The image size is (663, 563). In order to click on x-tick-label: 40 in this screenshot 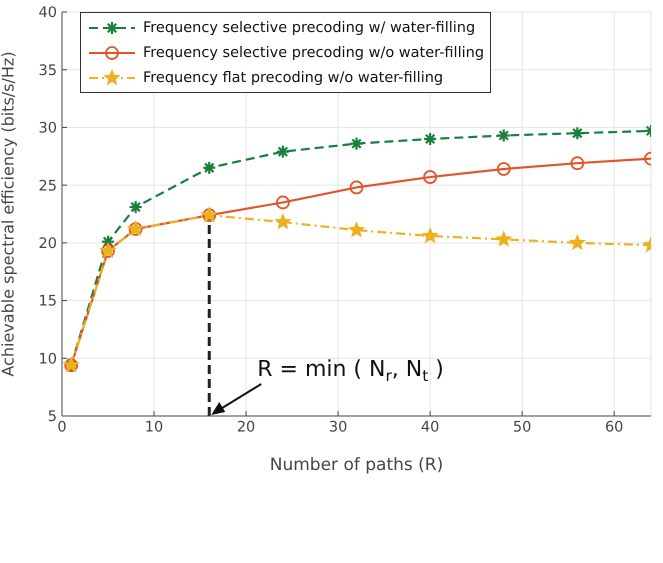, I will do `click(430, 427)`.